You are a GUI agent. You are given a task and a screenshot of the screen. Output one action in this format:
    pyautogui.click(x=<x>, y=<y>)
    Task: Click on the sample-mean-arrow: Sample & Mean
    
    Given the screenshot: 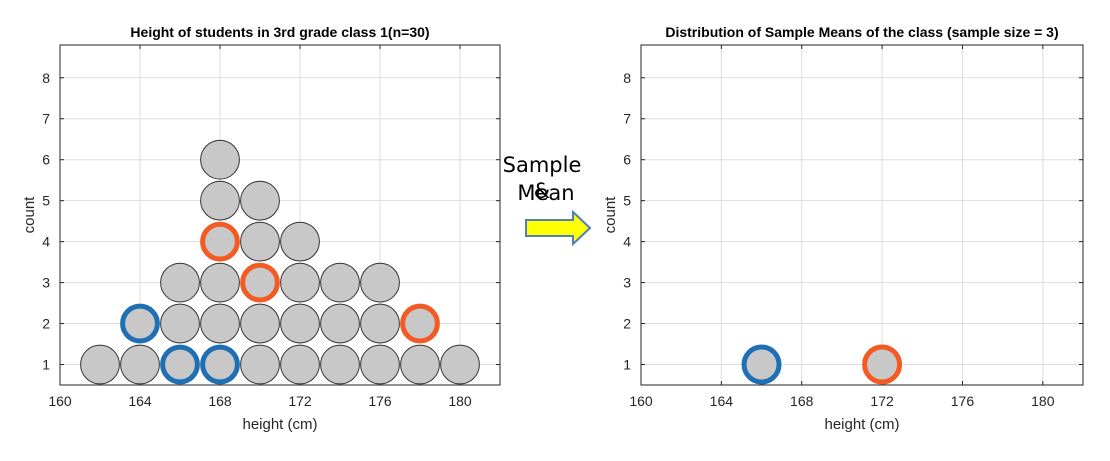 What is the action you would take?
    pyautogui.click(x=550, y=200)
    